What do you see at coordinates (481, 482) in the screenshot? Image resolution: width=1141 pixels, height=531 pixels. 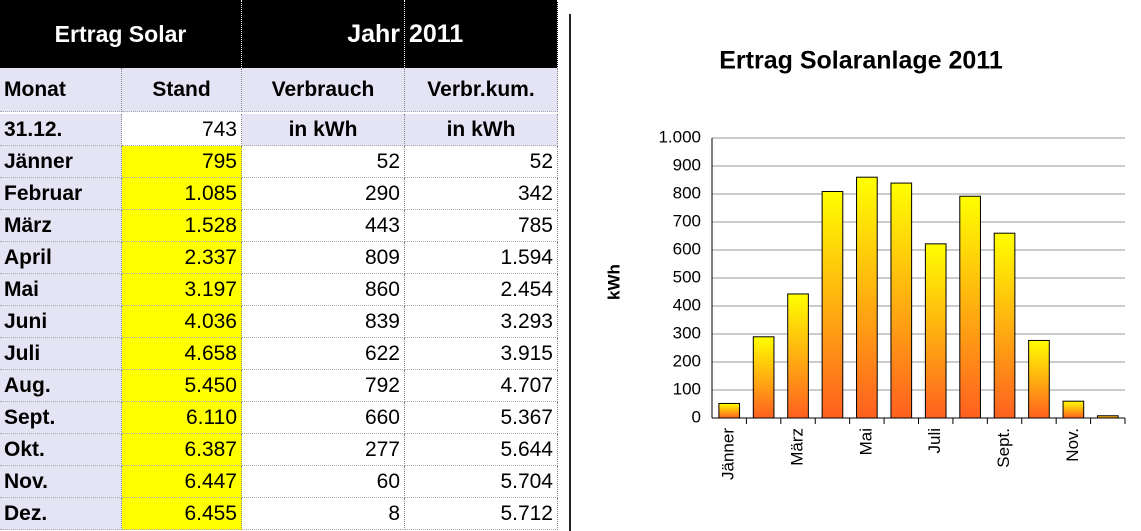 I see `cell: 5.704` at bounding box center [481, 482].